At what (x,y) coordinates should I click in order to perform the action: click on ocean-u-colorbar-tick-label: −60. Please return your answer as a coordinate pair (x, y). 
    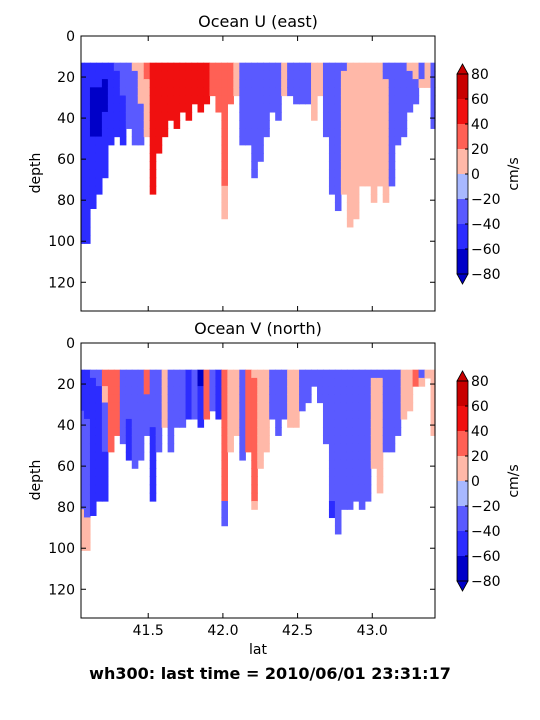
    Looking at the image, I should click on (486, 250).